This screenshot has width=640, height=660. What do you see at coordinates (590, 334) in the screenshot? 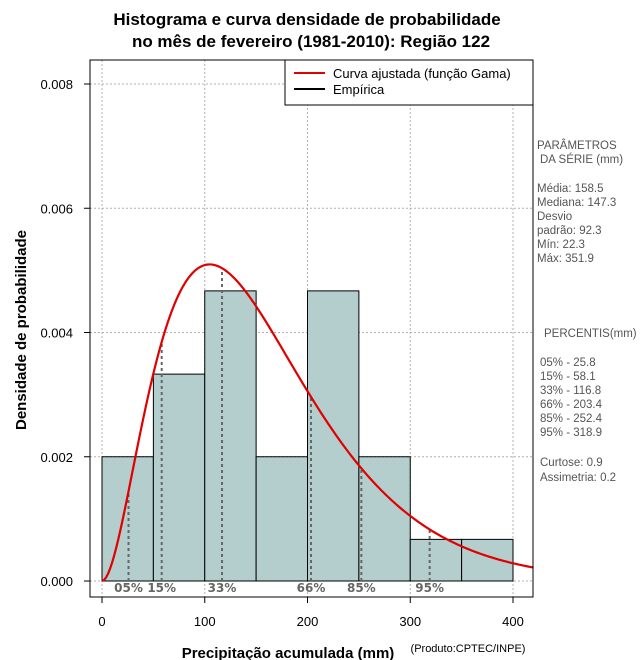
I see `percentis-title: PERCENTIS(mm)` at bounding box center [590, 334].